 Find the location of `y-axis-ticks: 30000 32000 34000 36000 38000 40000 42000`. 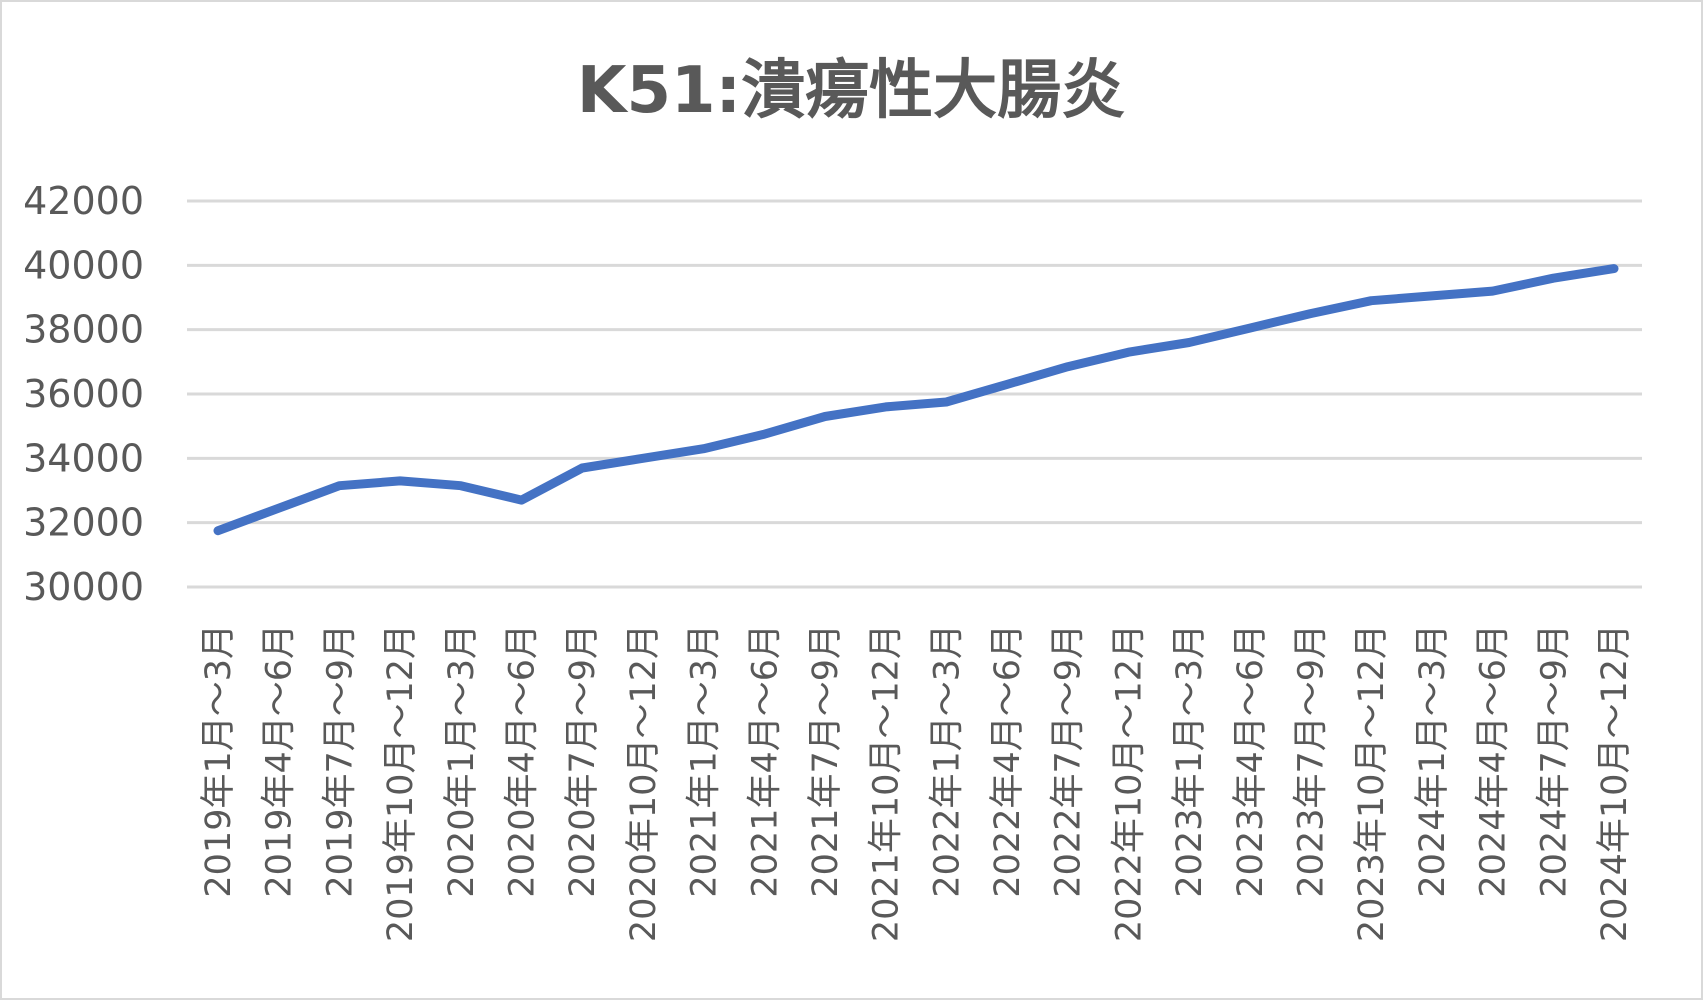

y-axis-ticks: 30000 32000 34000 36000 38000 40000 42000 is located at coordinates (83, 394).